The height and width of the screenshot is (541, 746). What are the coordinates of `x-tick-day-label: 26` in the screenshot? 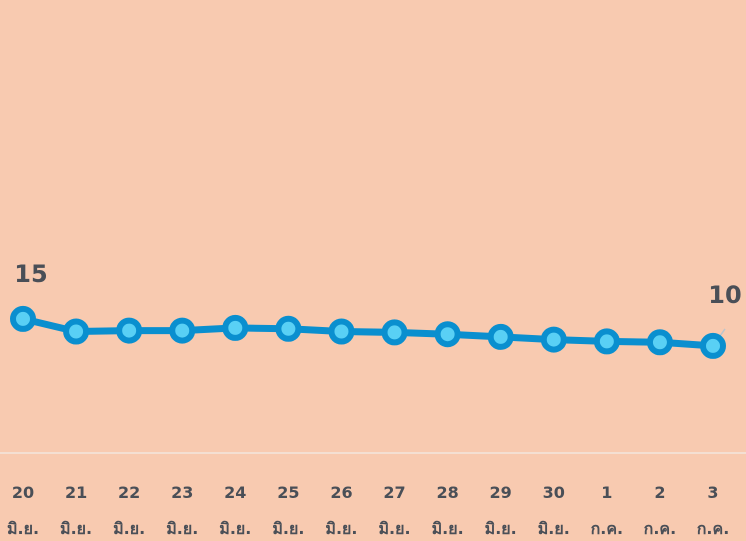 It's located at (341, 492).